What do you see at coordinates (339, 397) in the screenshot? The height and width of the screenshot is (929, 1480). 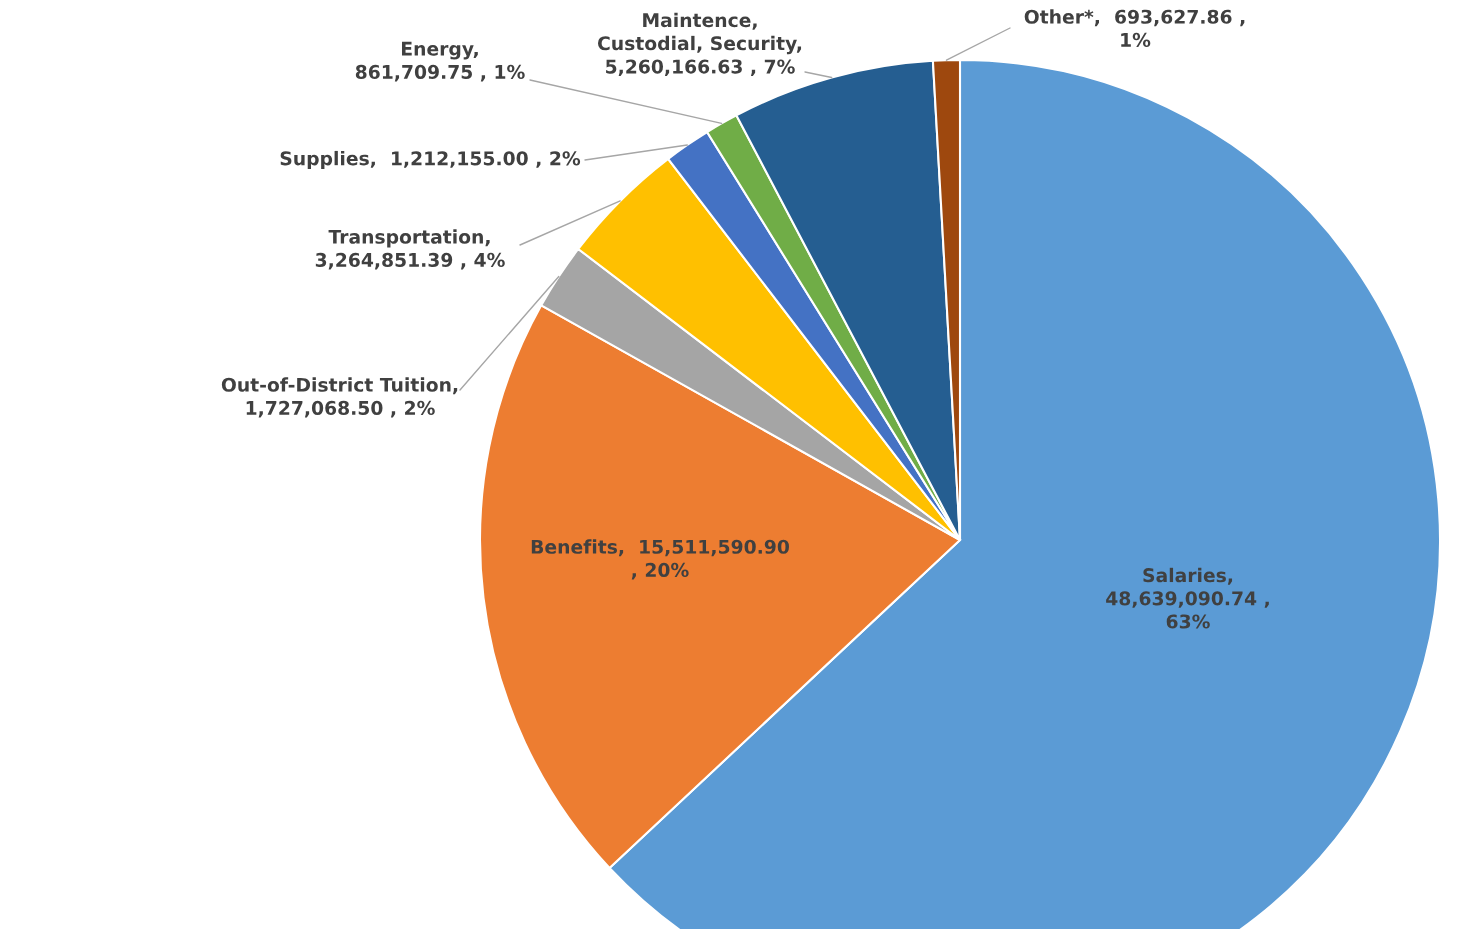 I see `slice-label: Out-of-District Tuition, 1,727,068.50 , 2%` at bounding box center [339, 397].